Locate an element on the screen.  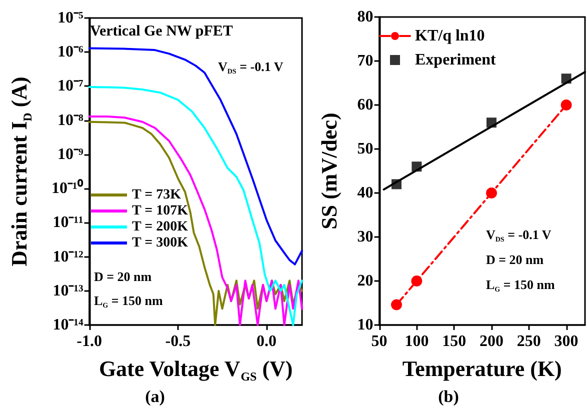
y-tick-label: 60 is located at coordinates (365, 105).